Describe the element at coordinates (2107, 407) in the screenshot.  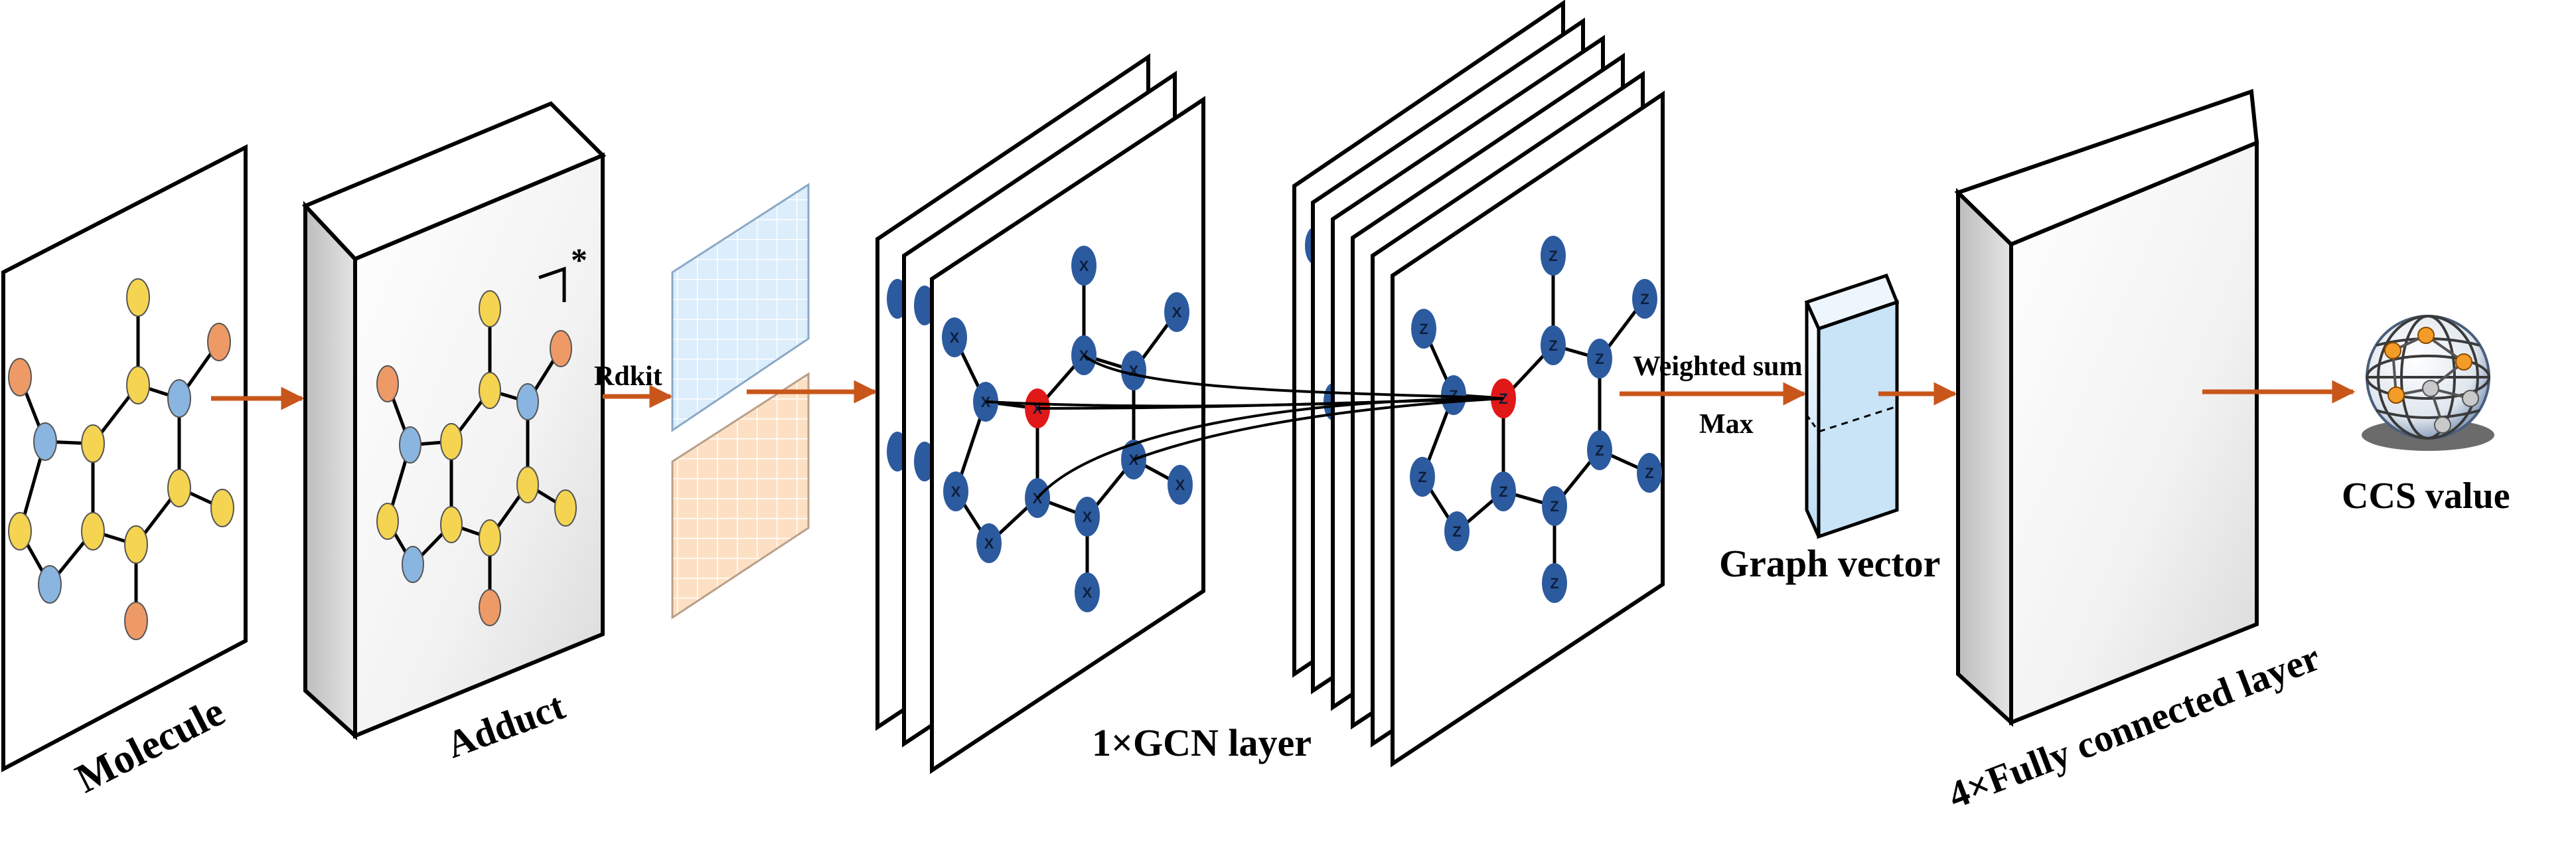
I see `fully-connected-box` at that location.